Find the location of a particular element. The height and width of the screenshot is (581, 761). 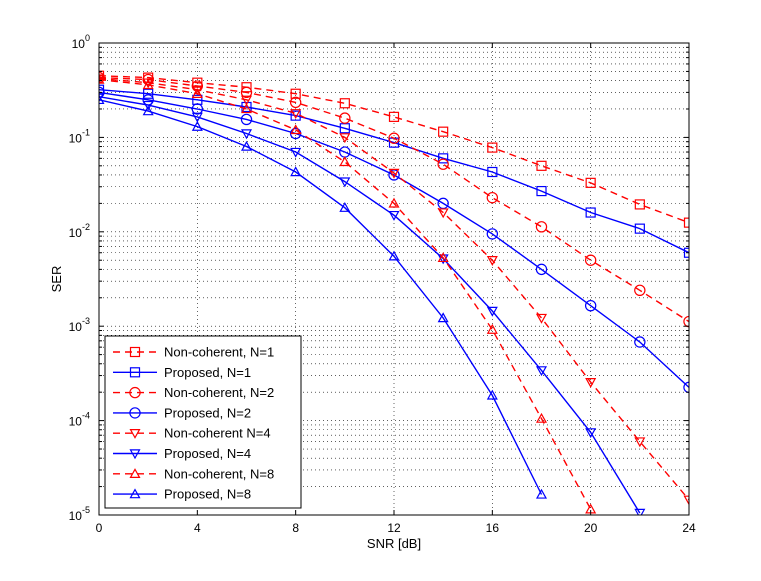

y-tick-label: 10⁻⁵ is located at coordinates (79, 514).